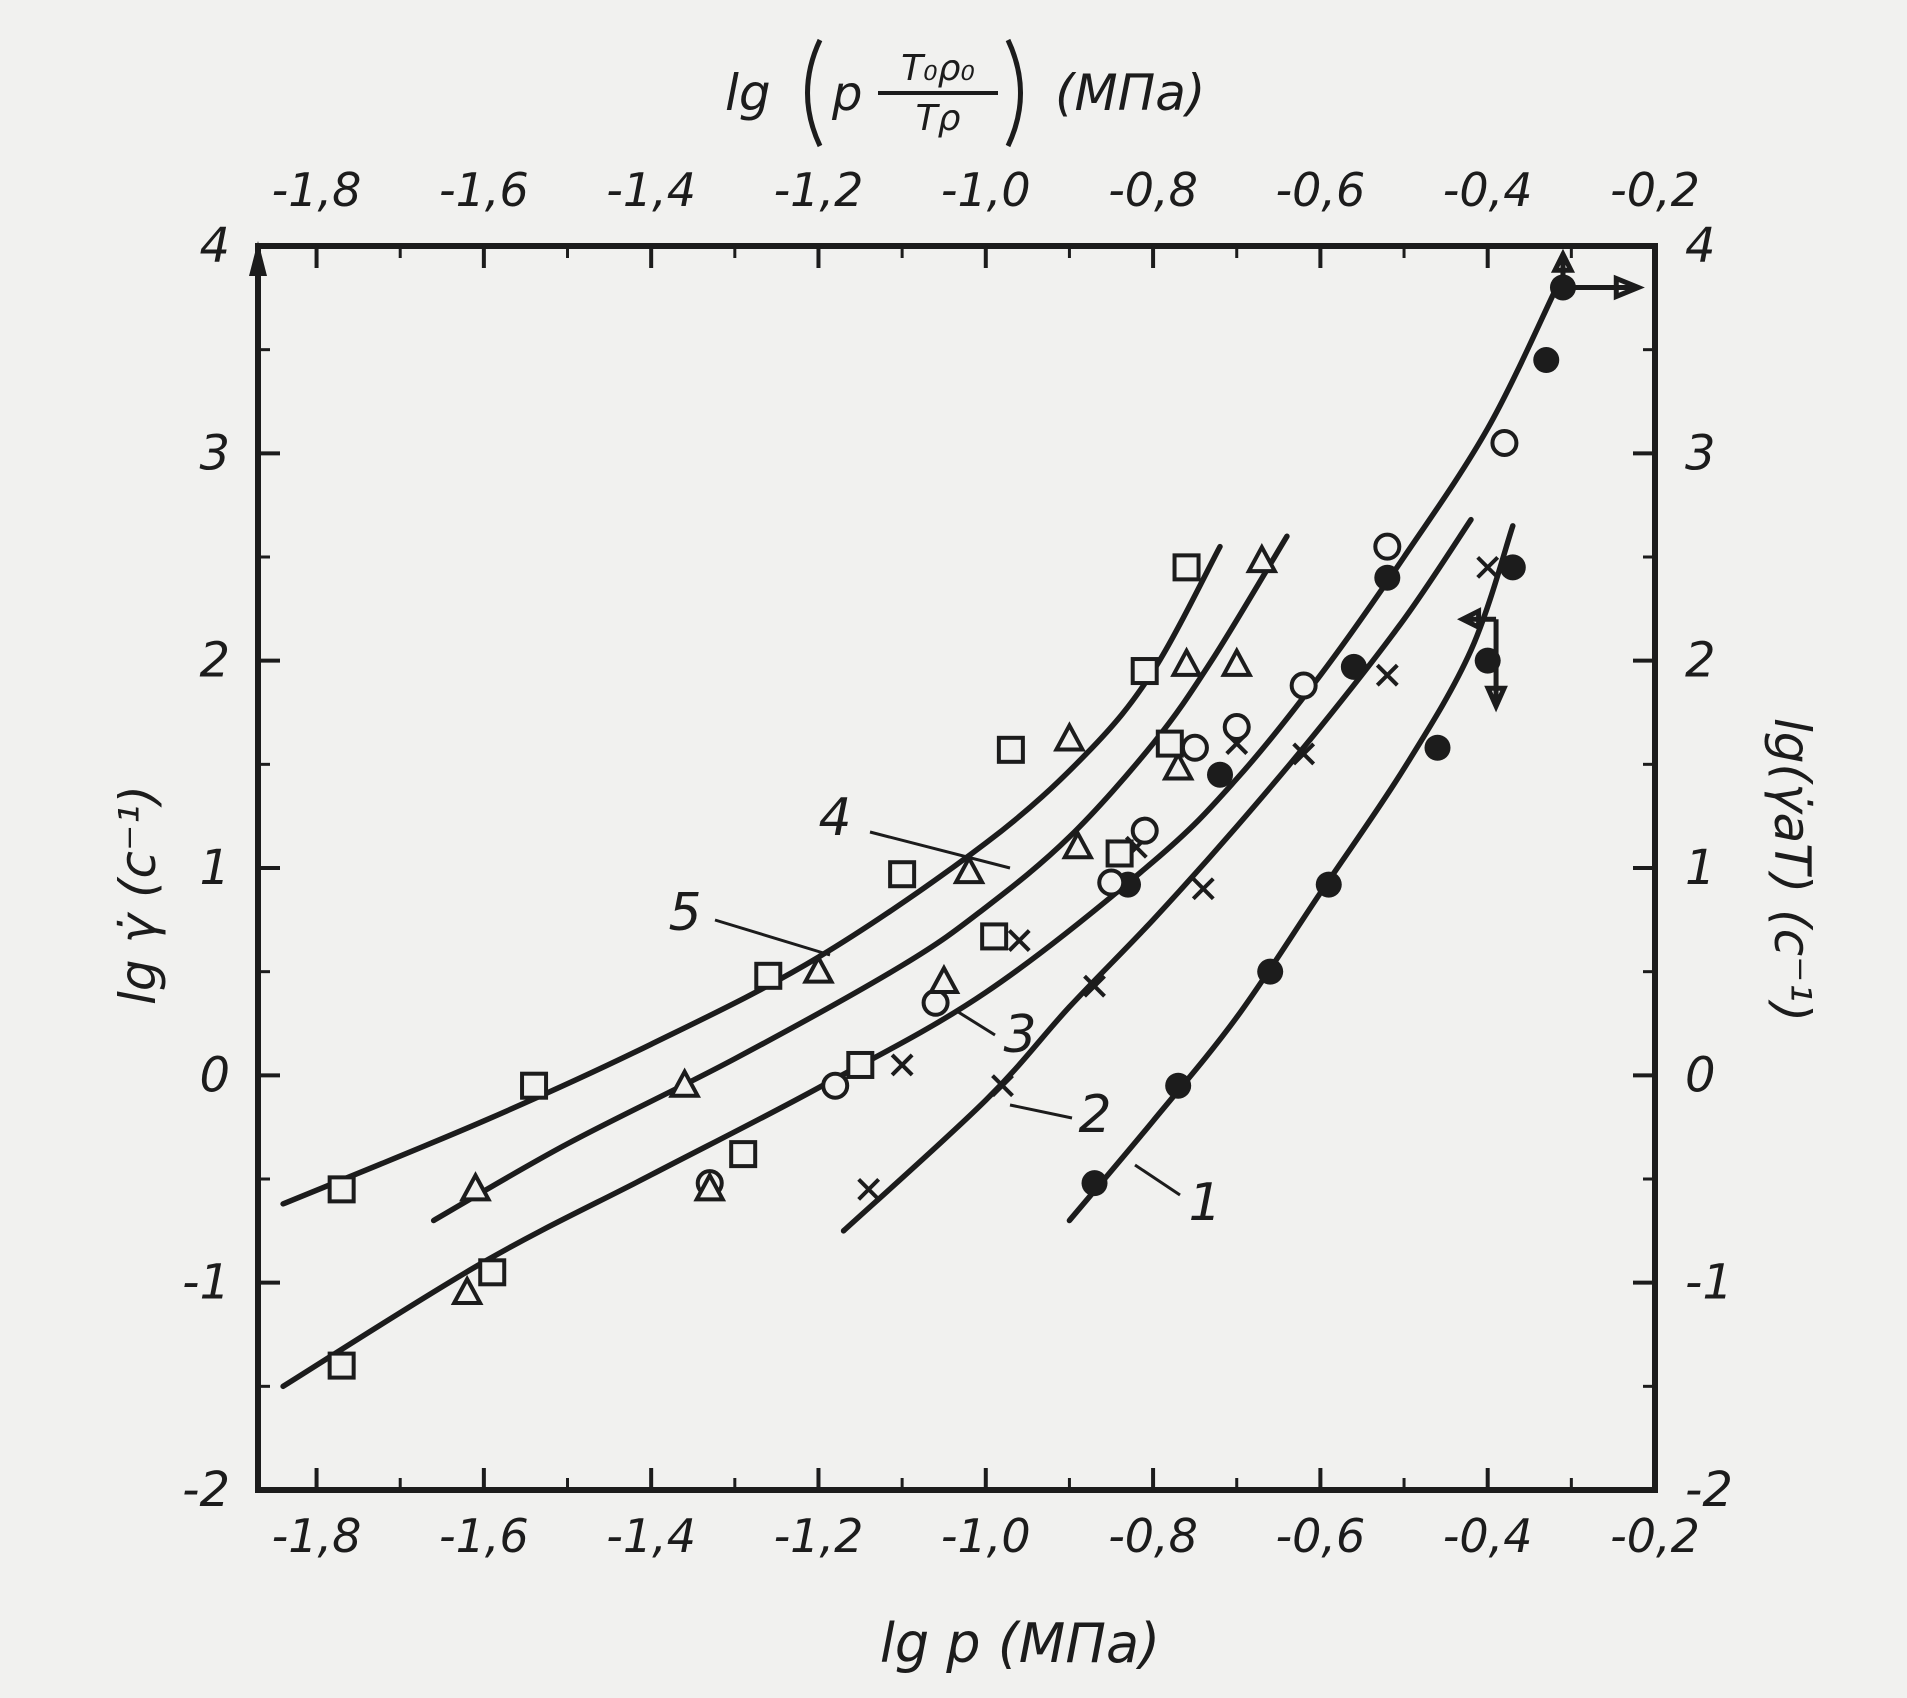 The width and height of the screenshot is (1907, 1698). Describe the element at coordinates (1157, 875) in the screenshot. I see `series-2-curve` at that location.